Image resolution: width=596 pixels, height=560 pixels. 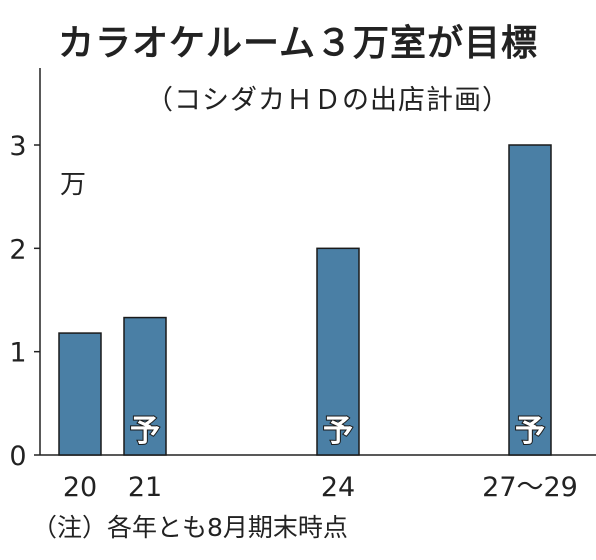 What do you see at coordinates (338, 487) in the screenshot?
I see `x-tick-label: 24` at bounding box center [338, 487].